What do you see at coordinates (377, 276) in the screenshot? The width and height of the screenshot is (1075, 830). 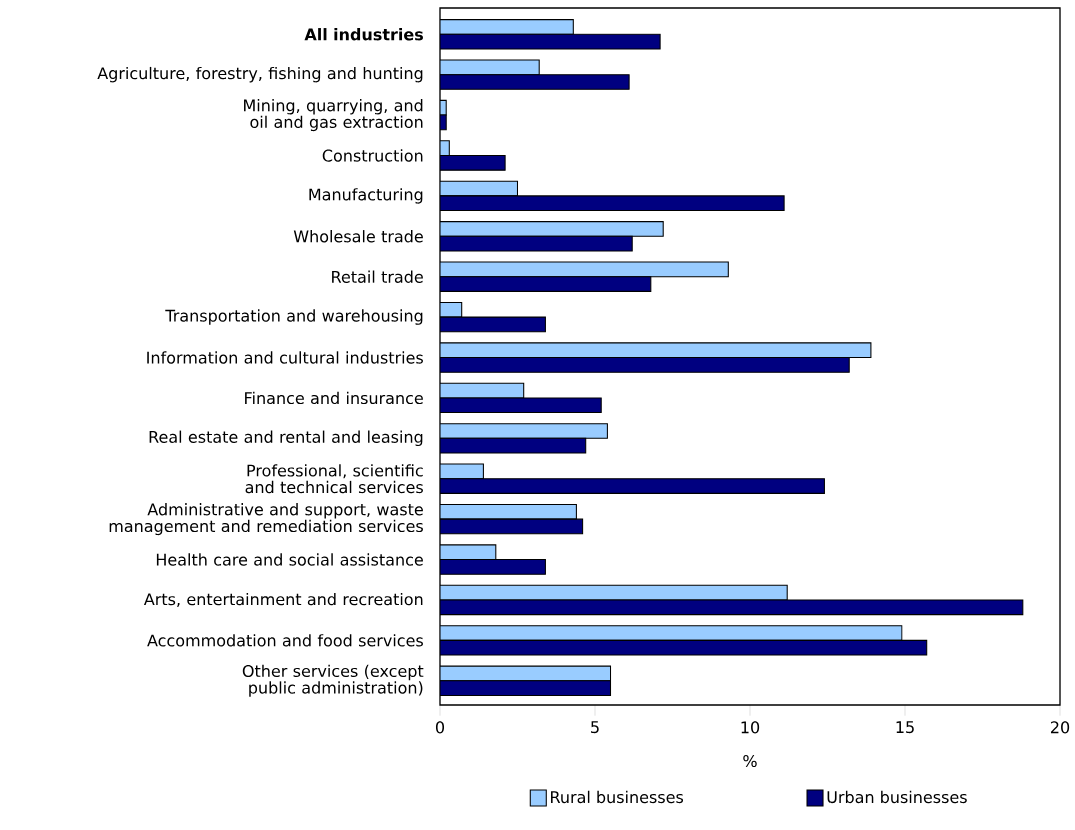 I see `y-tick-label: Retail trade` at bounding box center [377, 276].